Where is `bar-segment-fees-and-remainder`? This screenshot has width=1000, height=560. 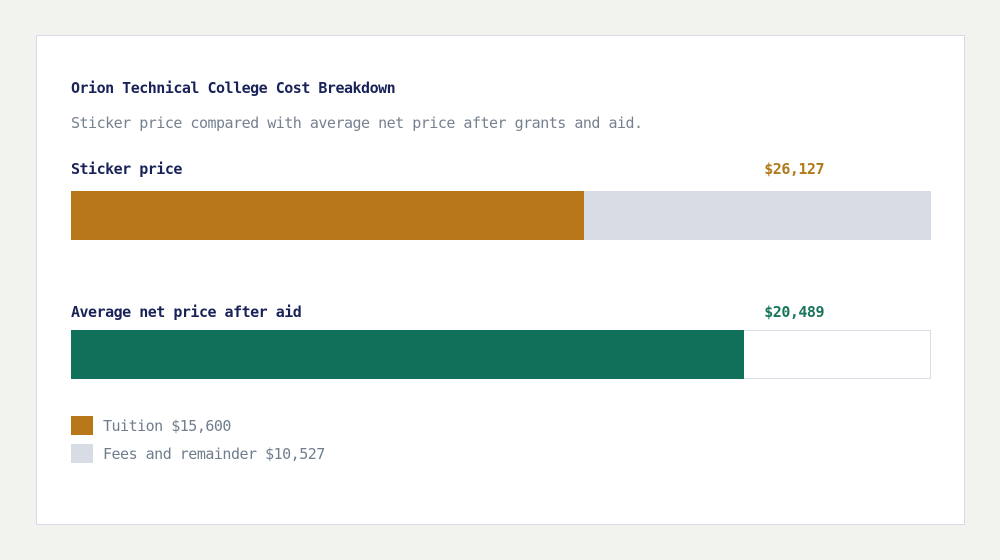
bar-segment-fees-and-remainder is located at coordinates (757, 215).